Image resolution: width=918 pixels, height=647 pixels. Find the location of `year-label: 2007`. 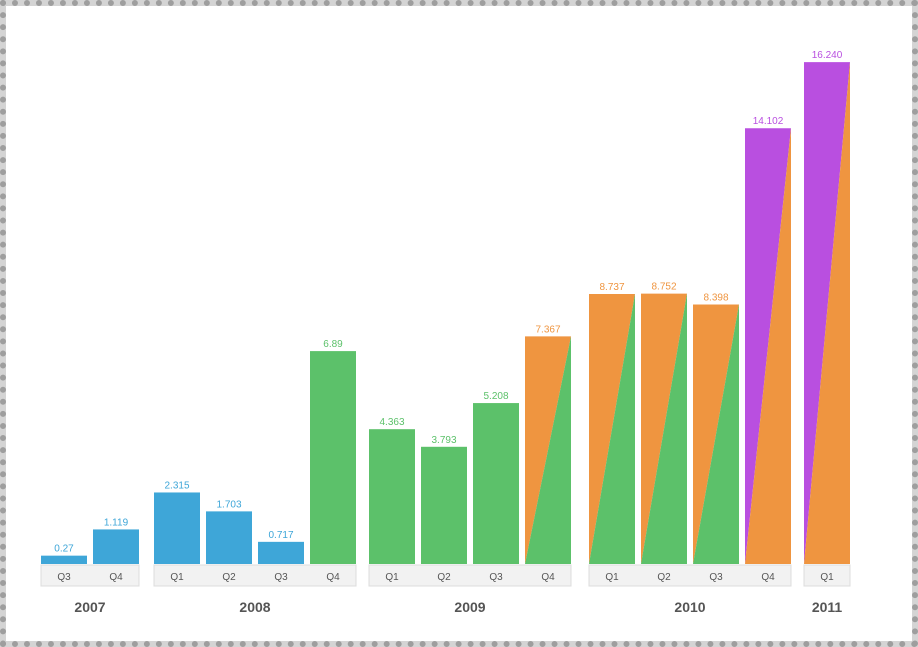

year-label: 2007 is located at coordinates (89, 607).